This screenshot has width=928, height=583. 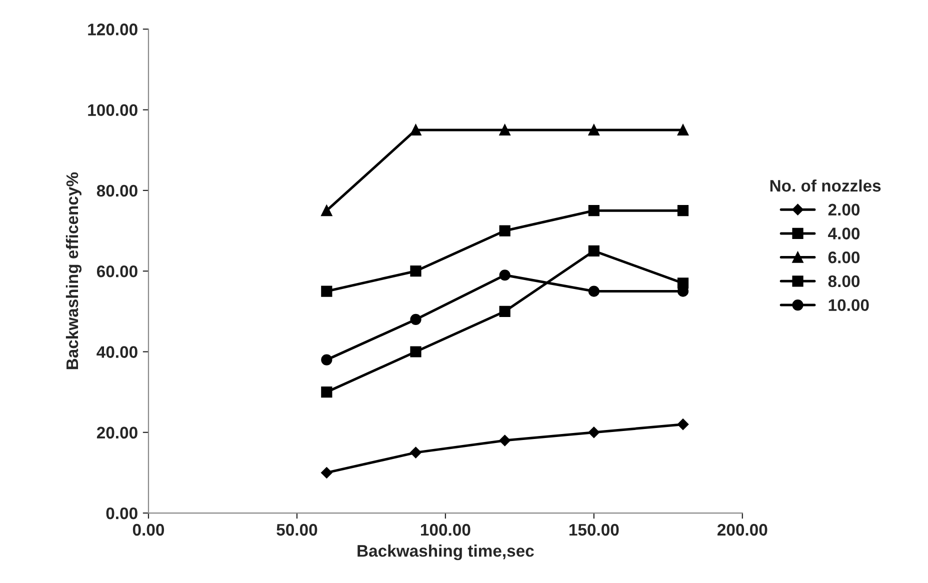 What do you see at coordinates (844, 210) in the screenshot?
I see `legend-label: 2.00` at bounding box center [844, 210].